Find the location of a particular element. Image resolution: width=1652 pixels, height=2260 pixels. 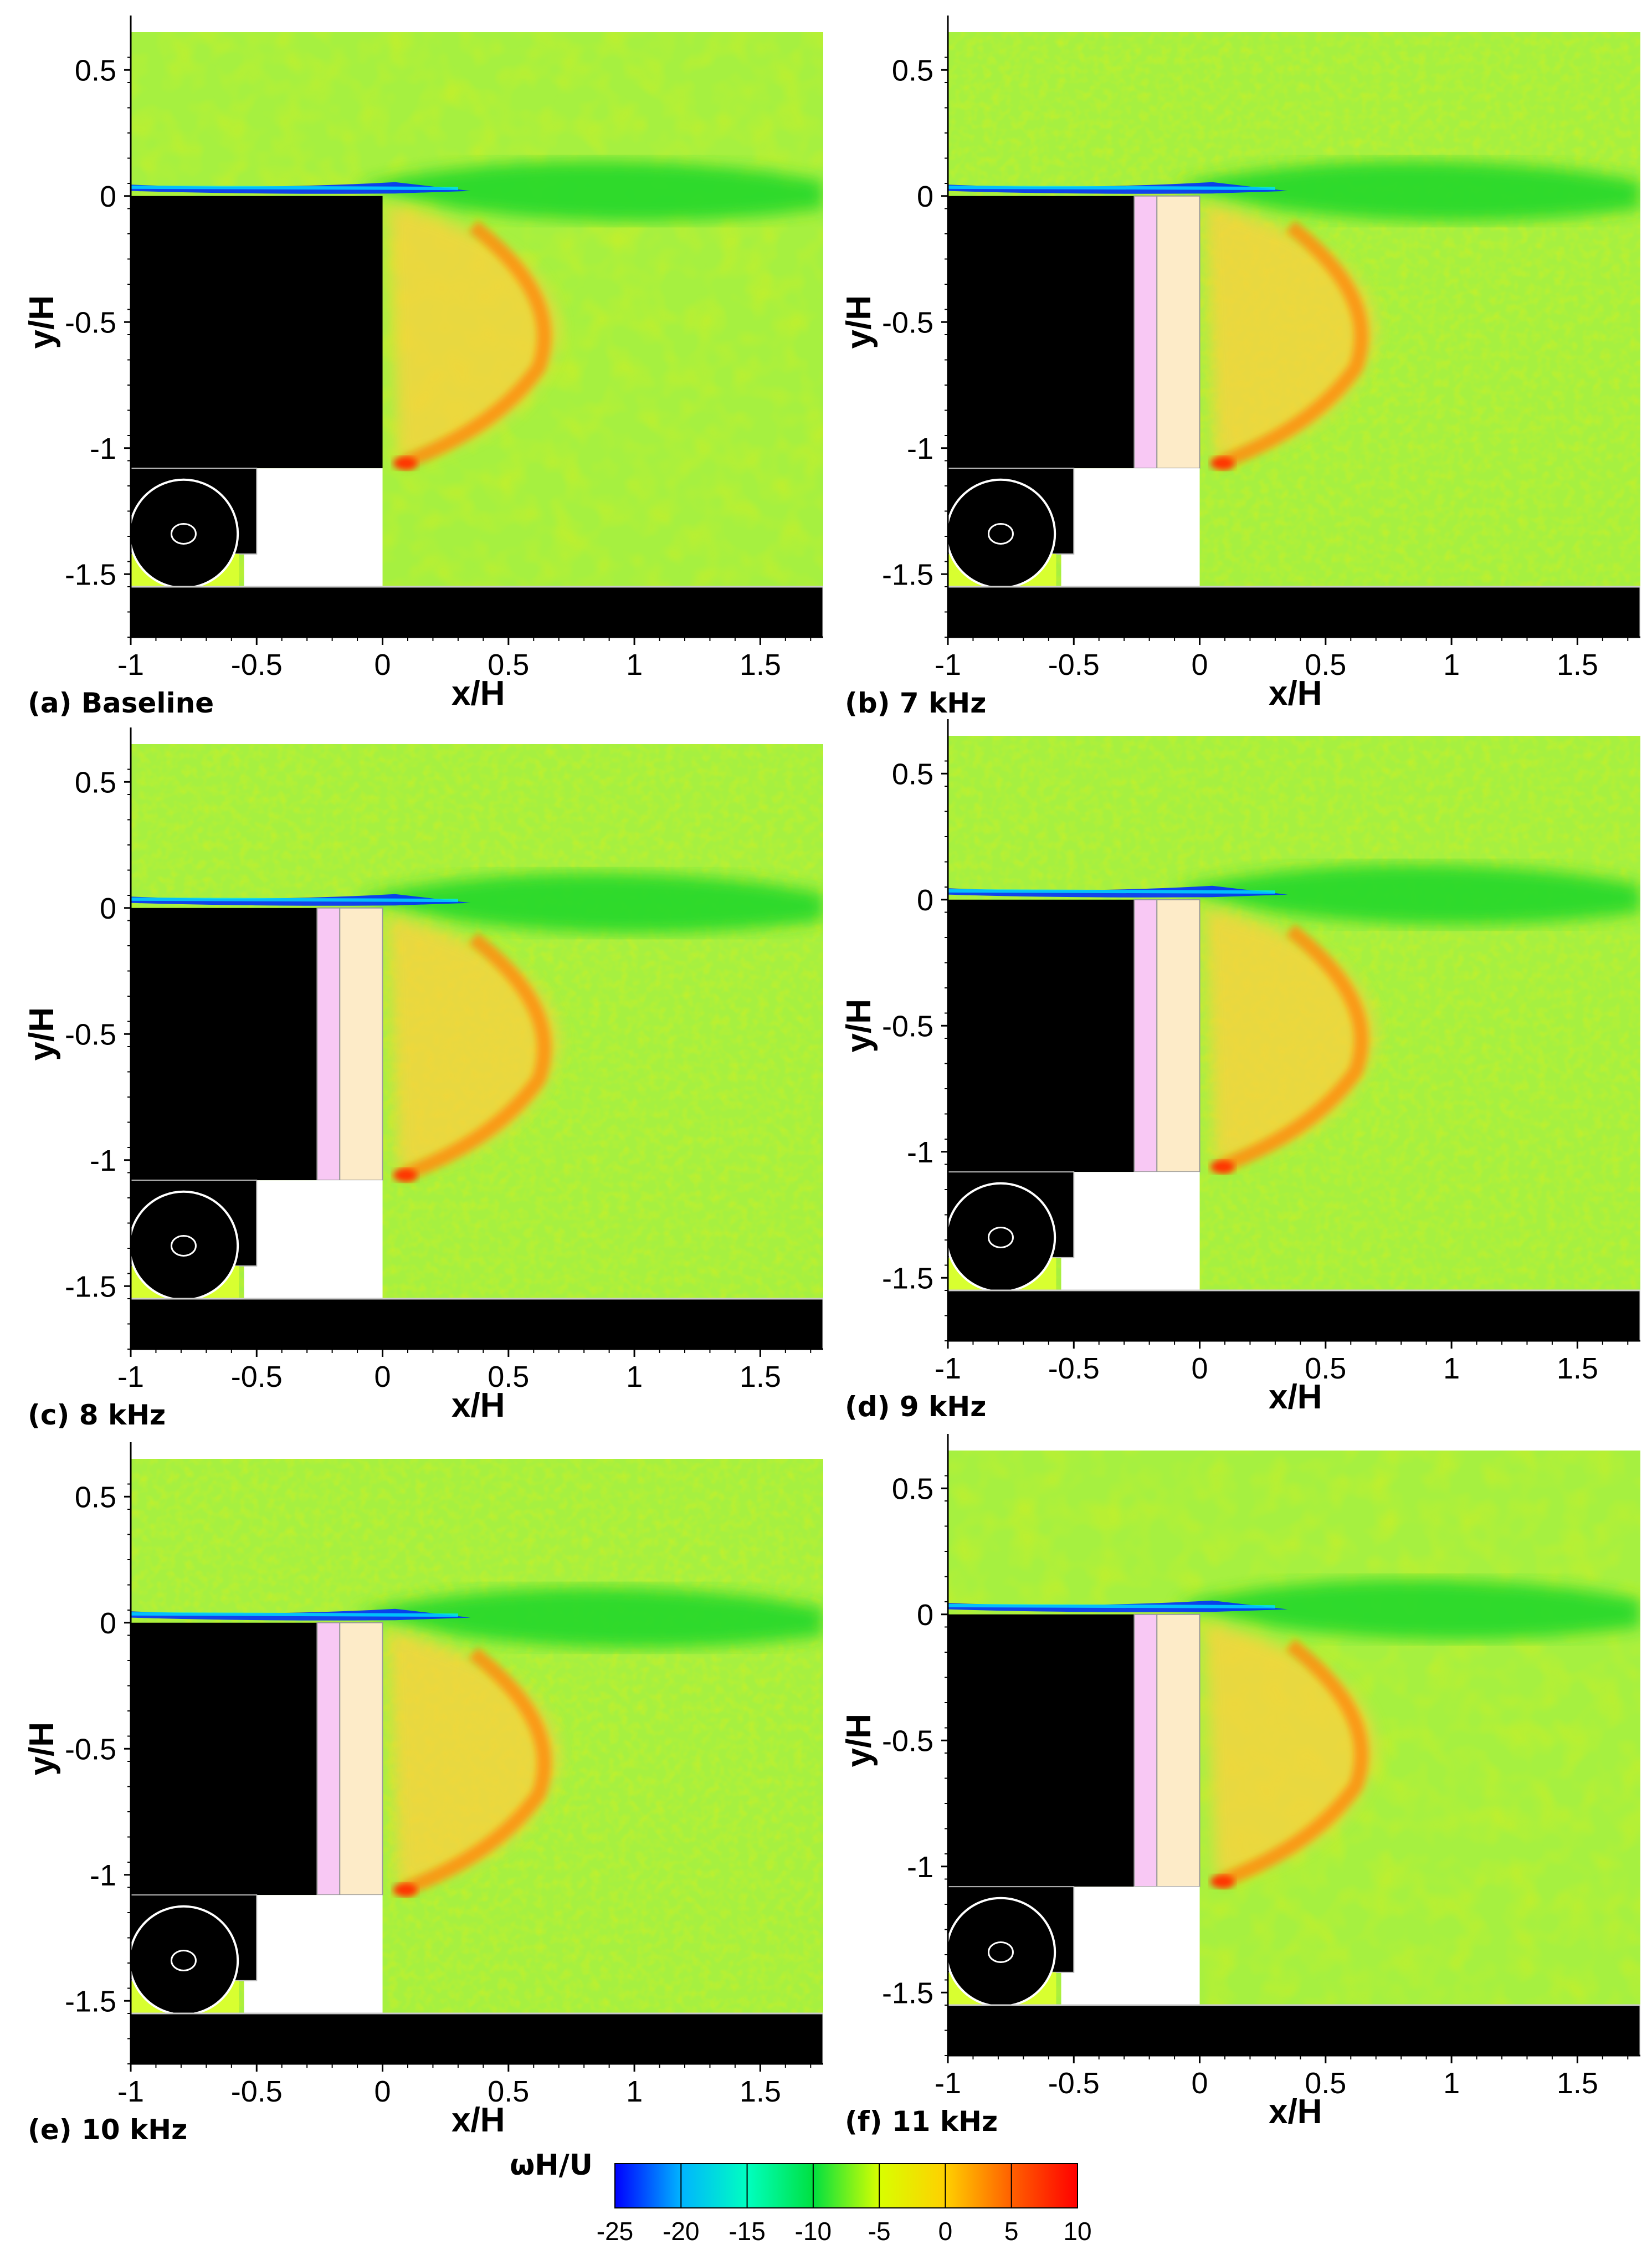

colorbar-tick-label: -20 is located at coordinates (681, 2231).